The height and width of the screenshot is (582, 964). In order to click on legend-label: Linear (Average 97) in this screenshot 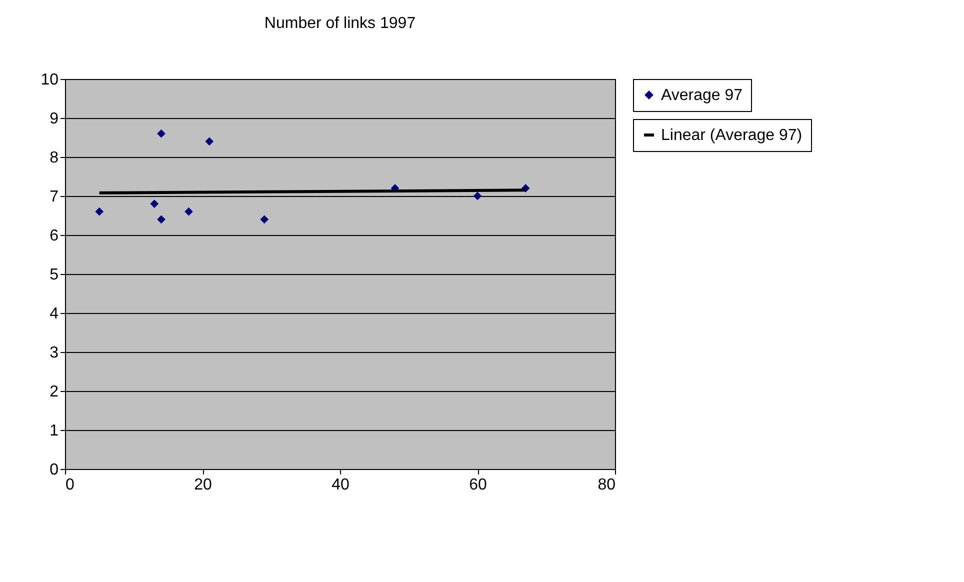, I will do `click(731, 135)`.